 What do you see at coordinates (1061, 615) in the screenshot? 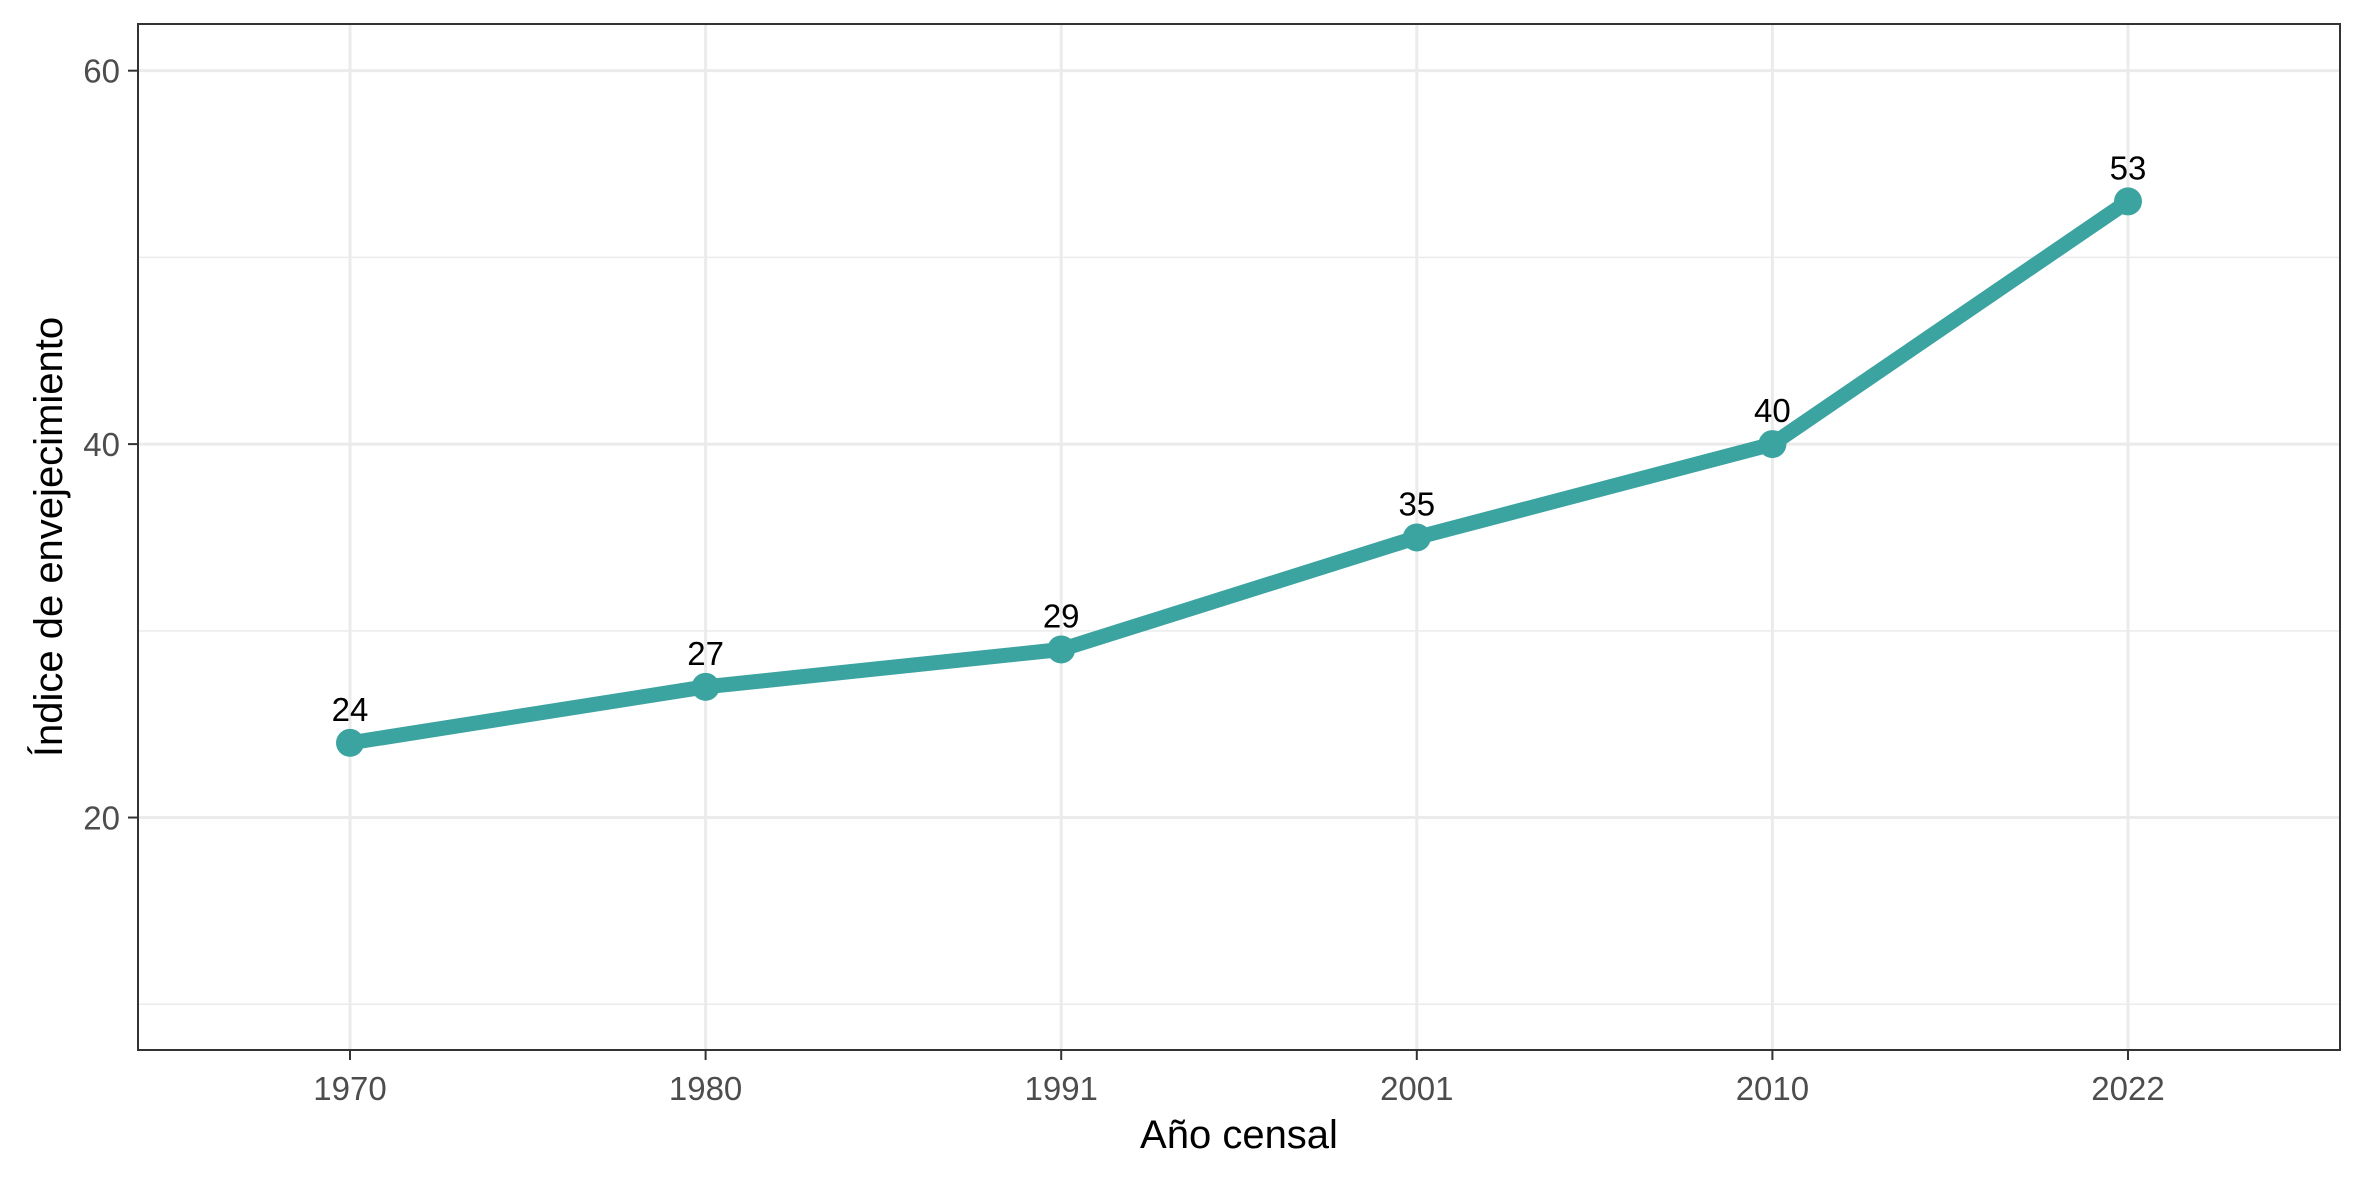
I see `data-label: 29` at bounding box center [1061, 615].